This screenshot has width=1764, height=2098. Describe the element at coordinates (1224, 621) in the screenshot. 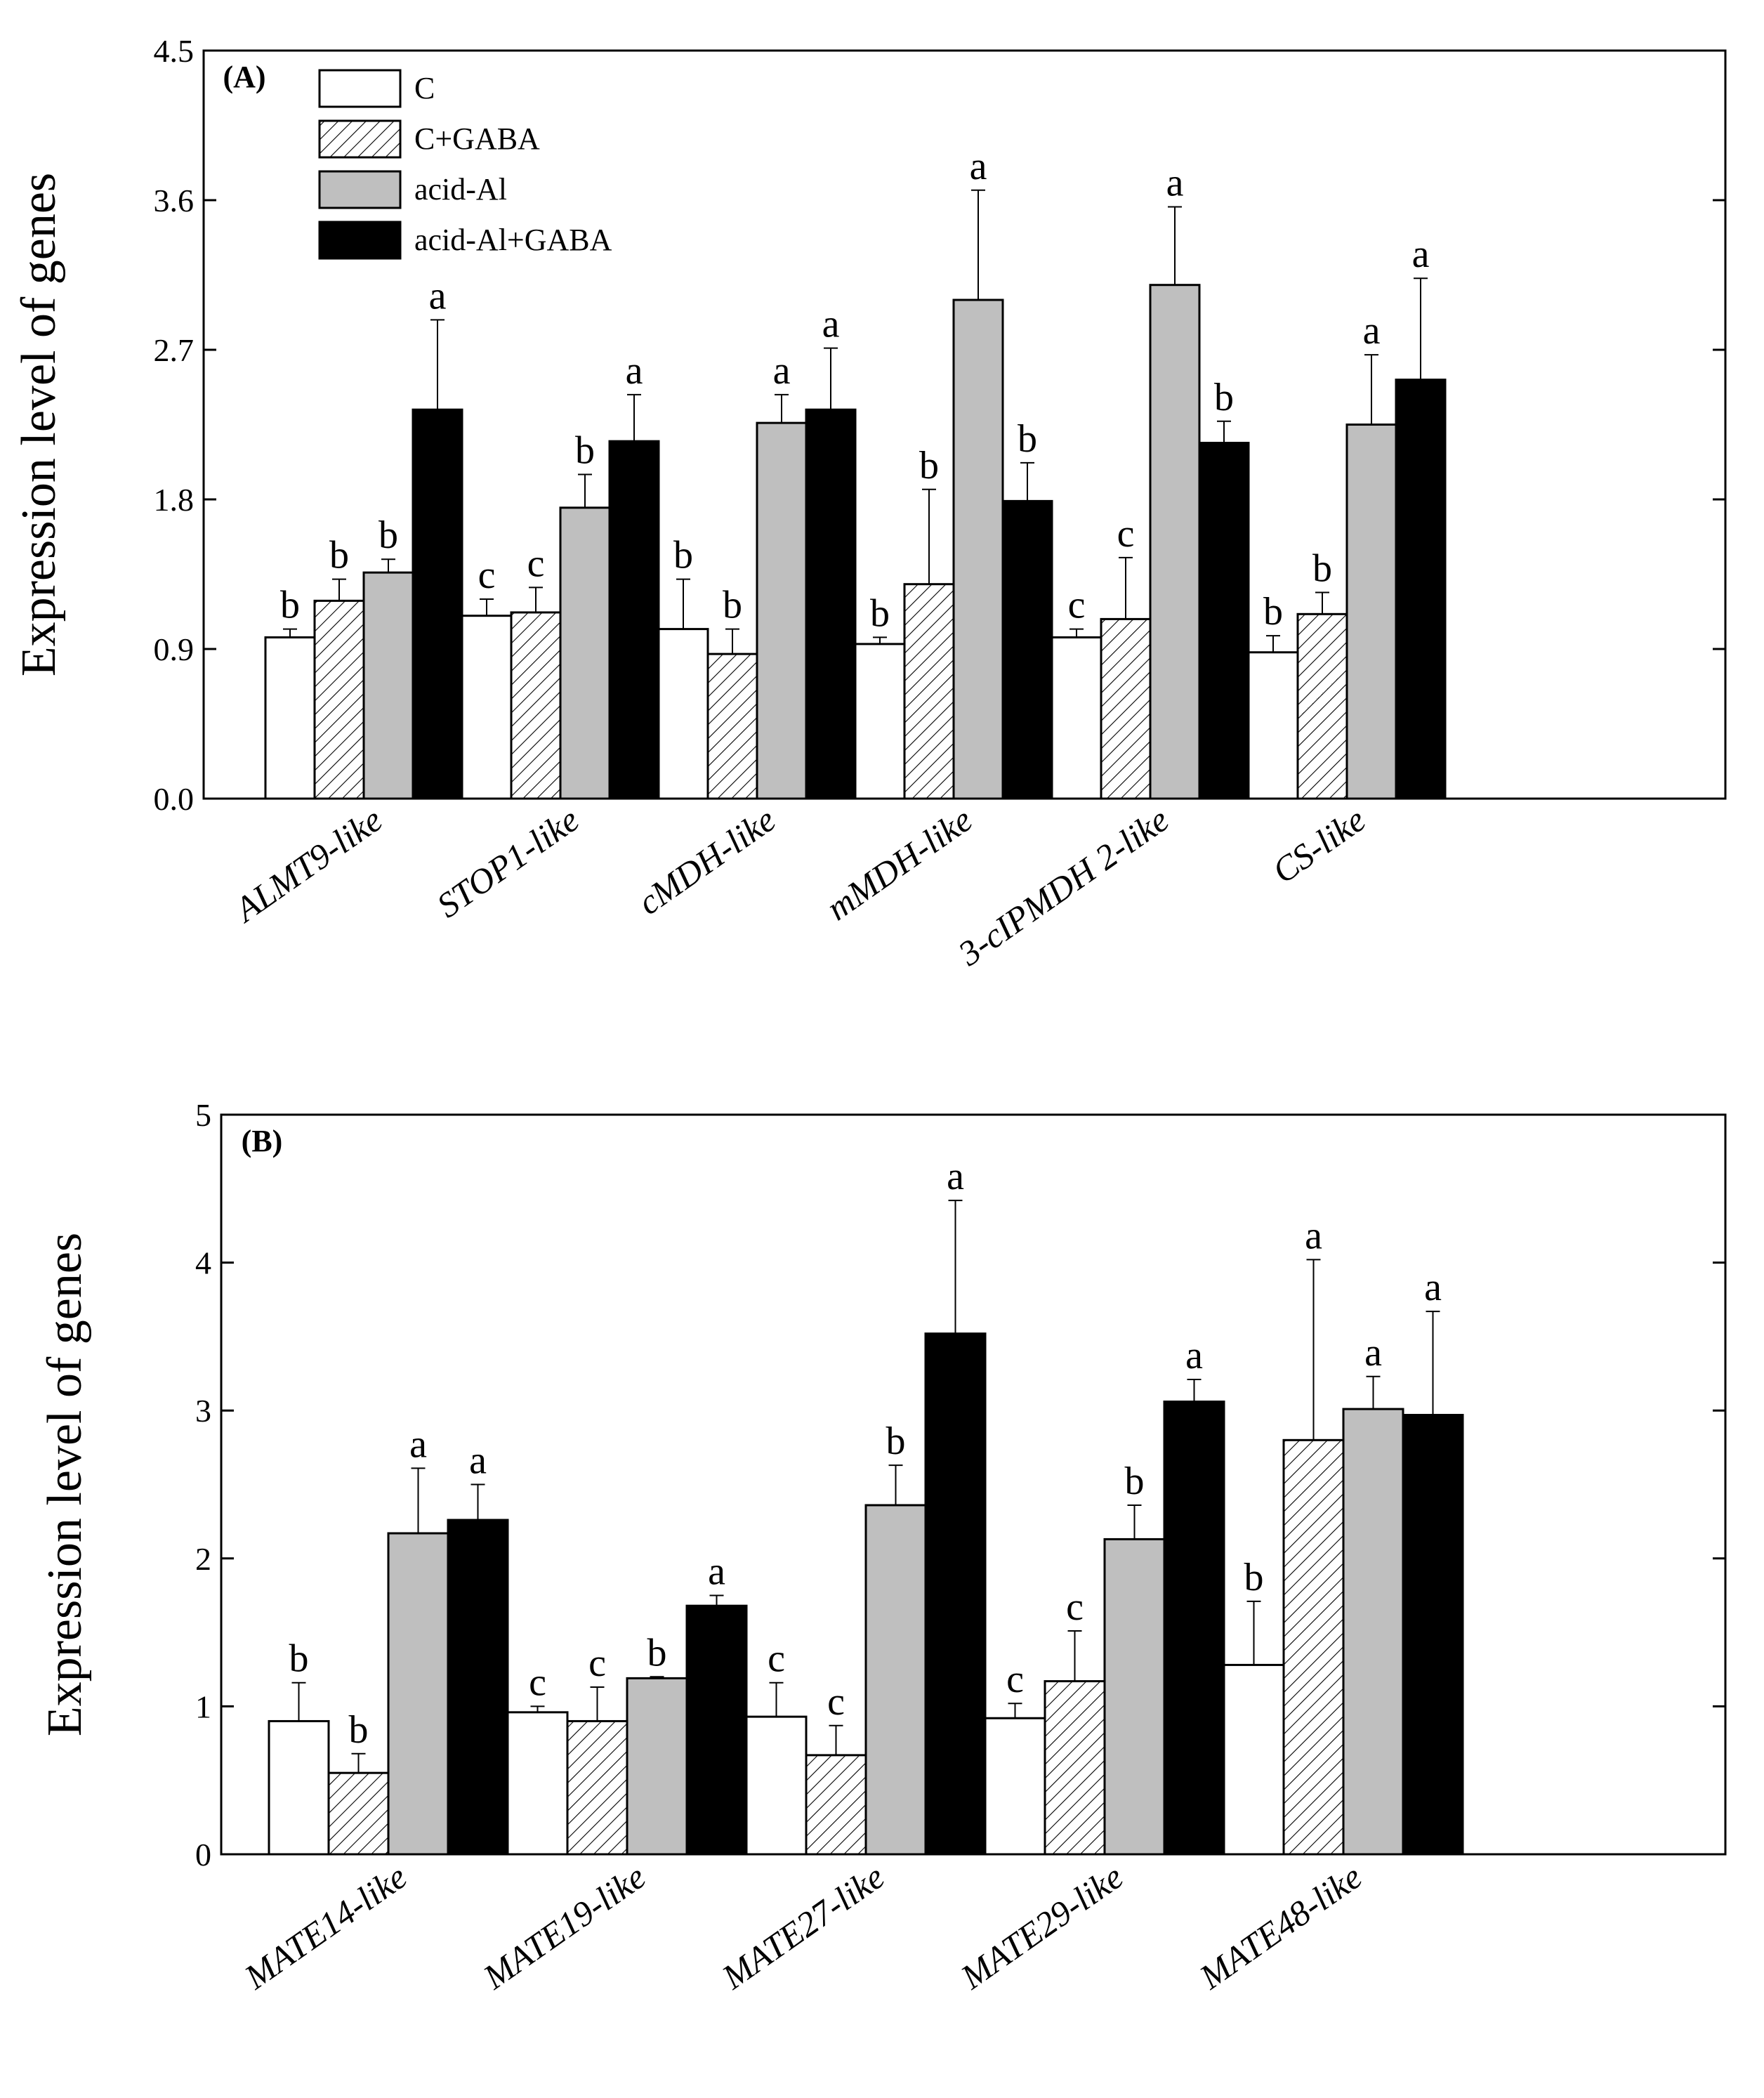

I see `panel-a-bar-3-cipmdh-2-like-acid-al-gaba` at that location.